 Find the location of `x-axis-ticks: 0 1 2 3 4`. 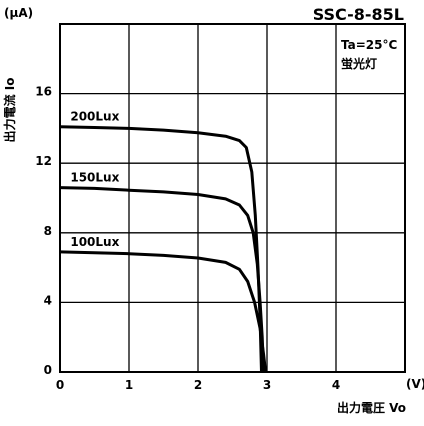

x-axis-ticks: 0 1 2 3 4 is located at coordinates (198, 385).